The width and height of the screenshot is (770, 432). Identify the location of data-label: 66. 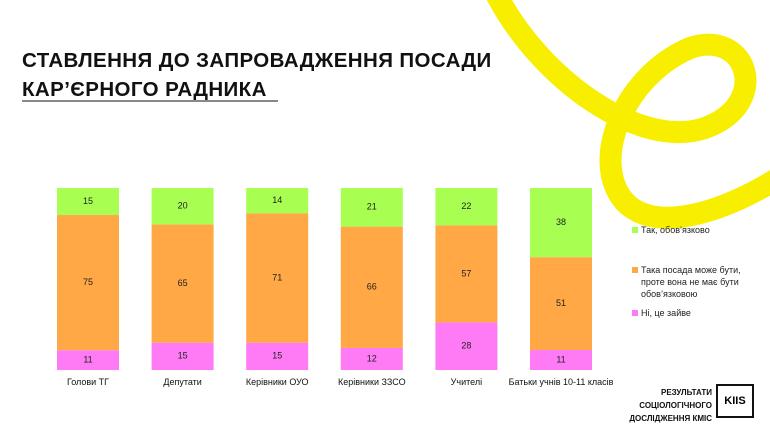
(372, 287).